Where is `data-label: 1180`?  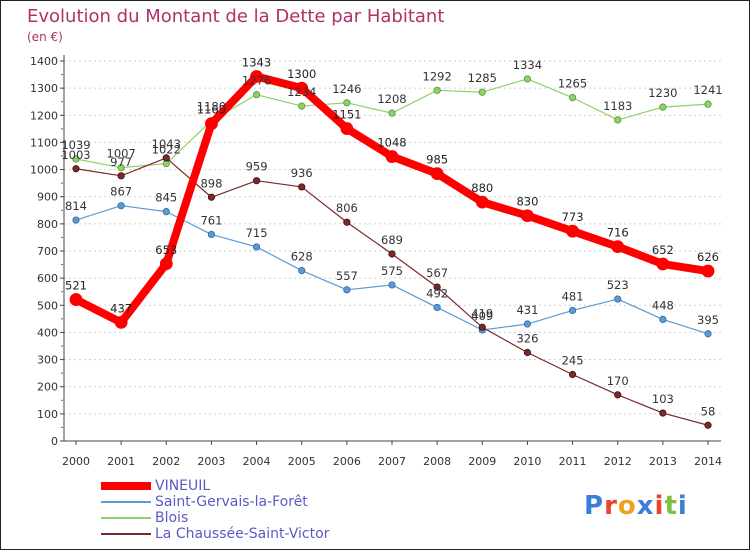 data-label: 1180 is located at coordinates (211, 107).